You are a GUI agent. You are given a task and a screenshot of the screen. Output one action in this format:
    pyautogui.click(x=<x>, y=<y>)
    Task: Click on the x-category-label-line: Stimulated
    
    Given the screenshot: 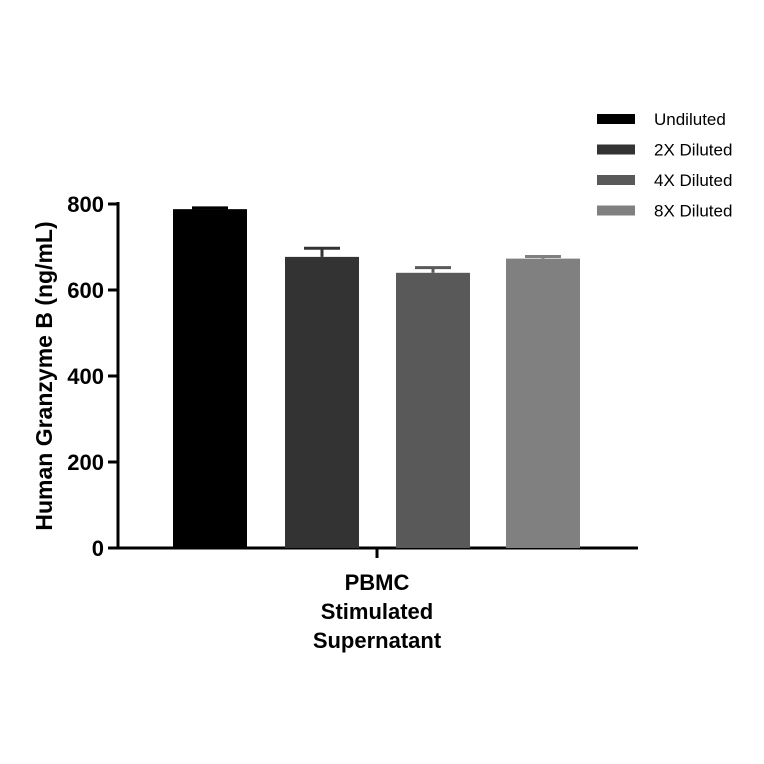 What is the action you would take?
    pyautogui.click(x=377, y=611)
    